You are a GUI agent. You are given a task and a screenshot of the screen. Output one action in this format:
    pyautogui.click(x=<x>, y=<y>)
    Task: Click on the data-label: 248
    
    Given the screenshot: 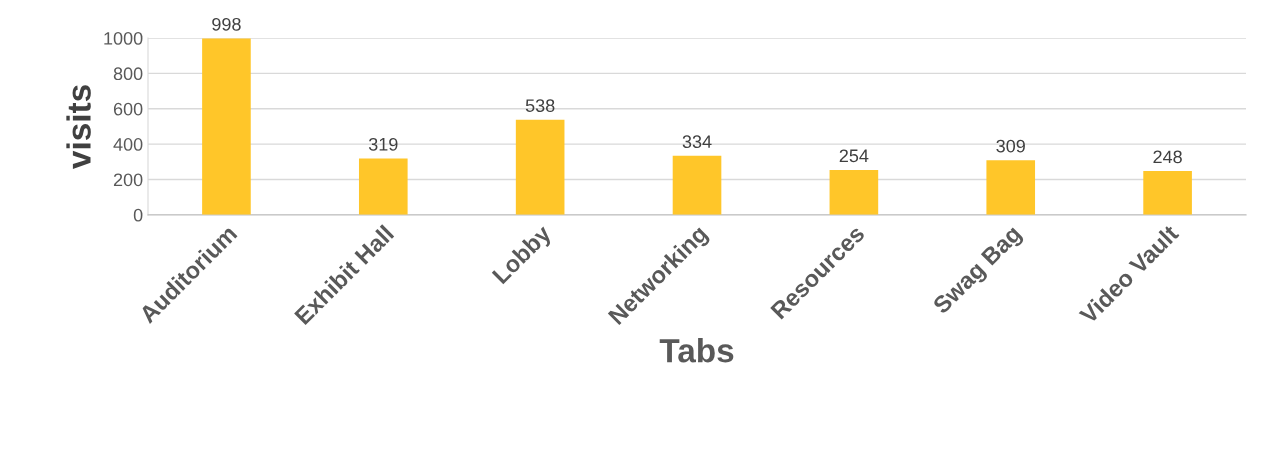 What is the action you would take?
    pyautogui.click(x=1167, y=157)
    